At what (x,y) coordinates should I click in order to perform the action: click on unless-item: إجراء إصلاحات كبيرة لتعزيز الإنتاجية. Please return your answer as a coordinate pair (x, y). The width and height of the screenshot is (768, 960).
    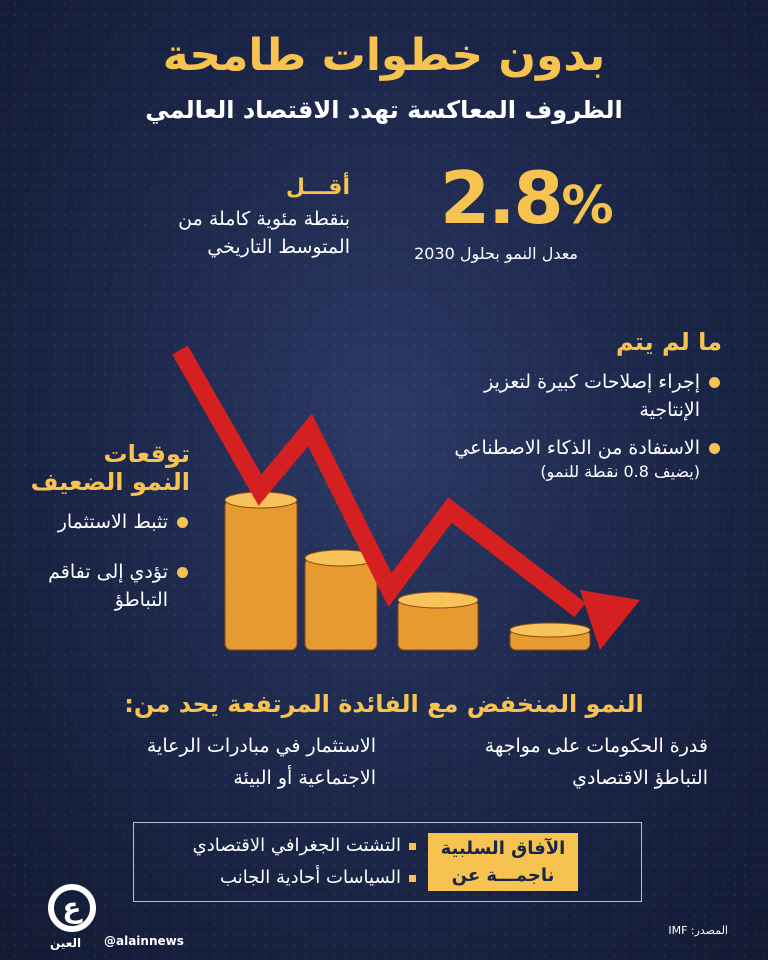
    Looking at the image, I should click on (572, 396).